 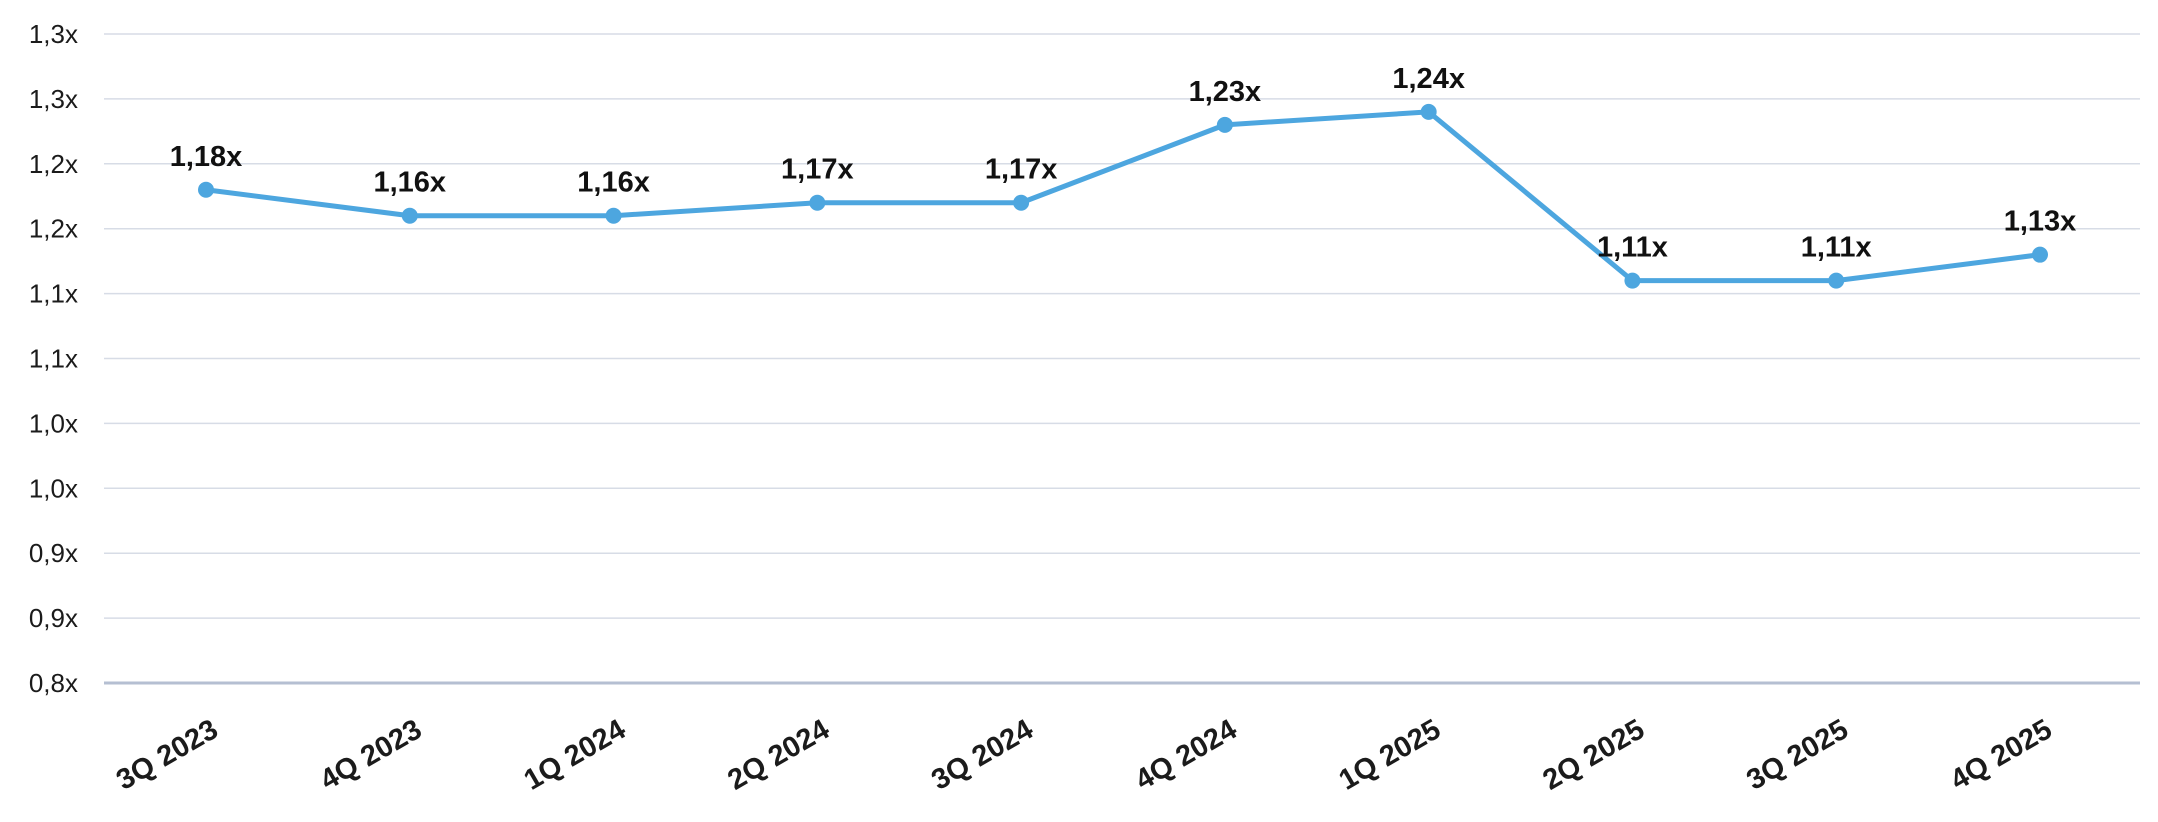 What do you see at coordinates (982, 754) in the screenshot?
I see `x-tick-label: 3Q 2024` at bounding box center [982, 754].